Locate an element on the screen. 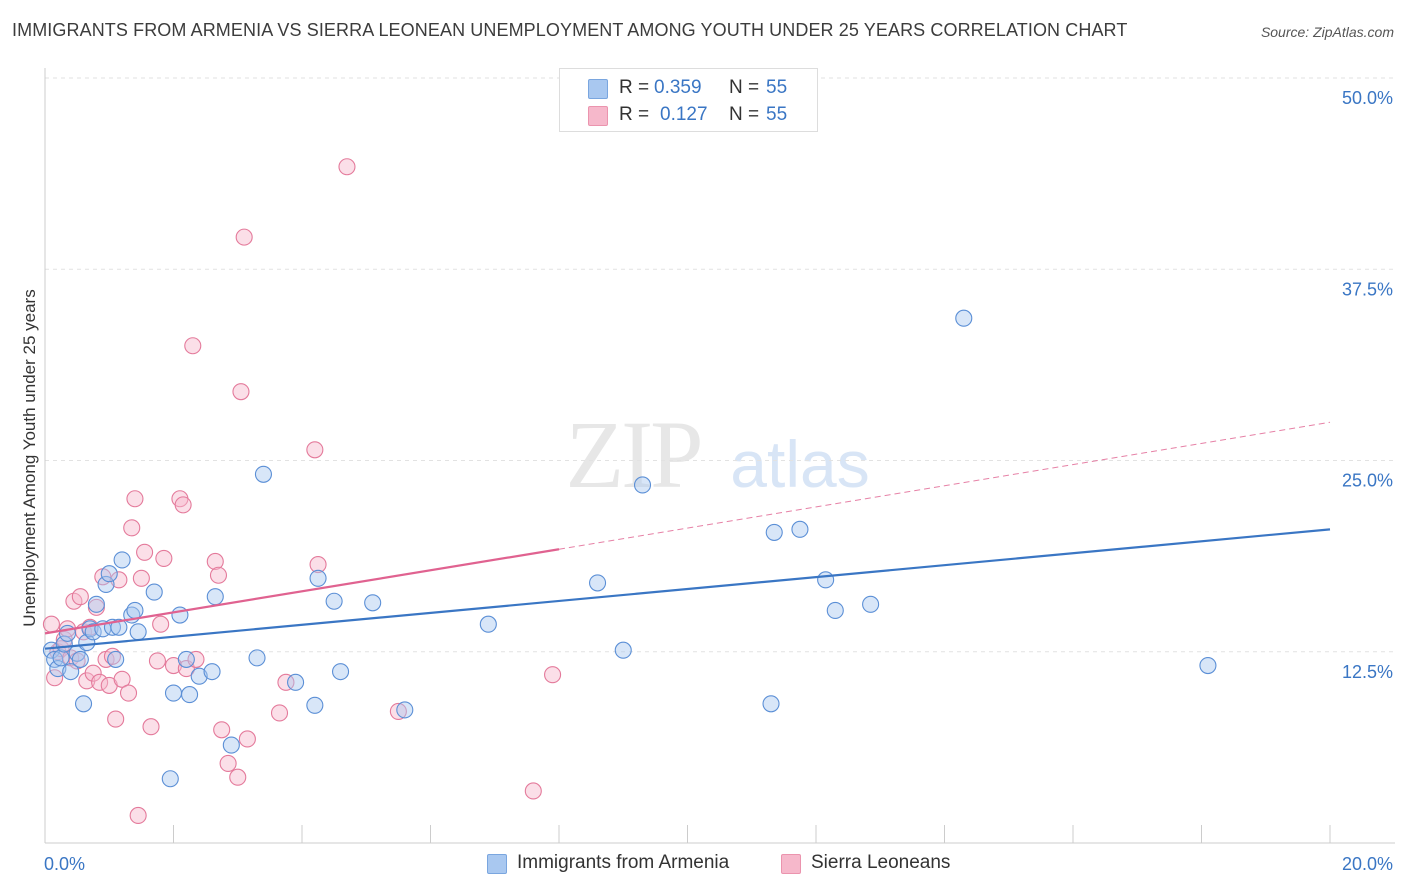 The image size is (1406, 892). y-axis-label: Unemployment Among Youth under 25 years is located at coordinates (29, 458).